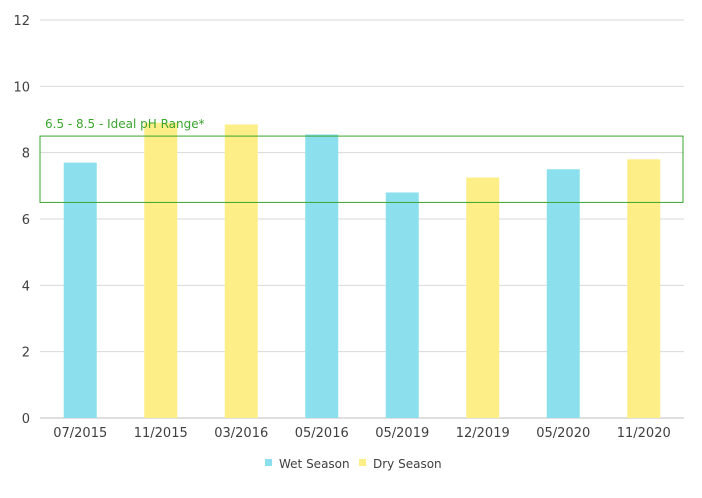  What do you see at coordinates (483, 433) in the screenshot?
I see `x-tick-label: 12/2019` at bounding box center [483, 433].